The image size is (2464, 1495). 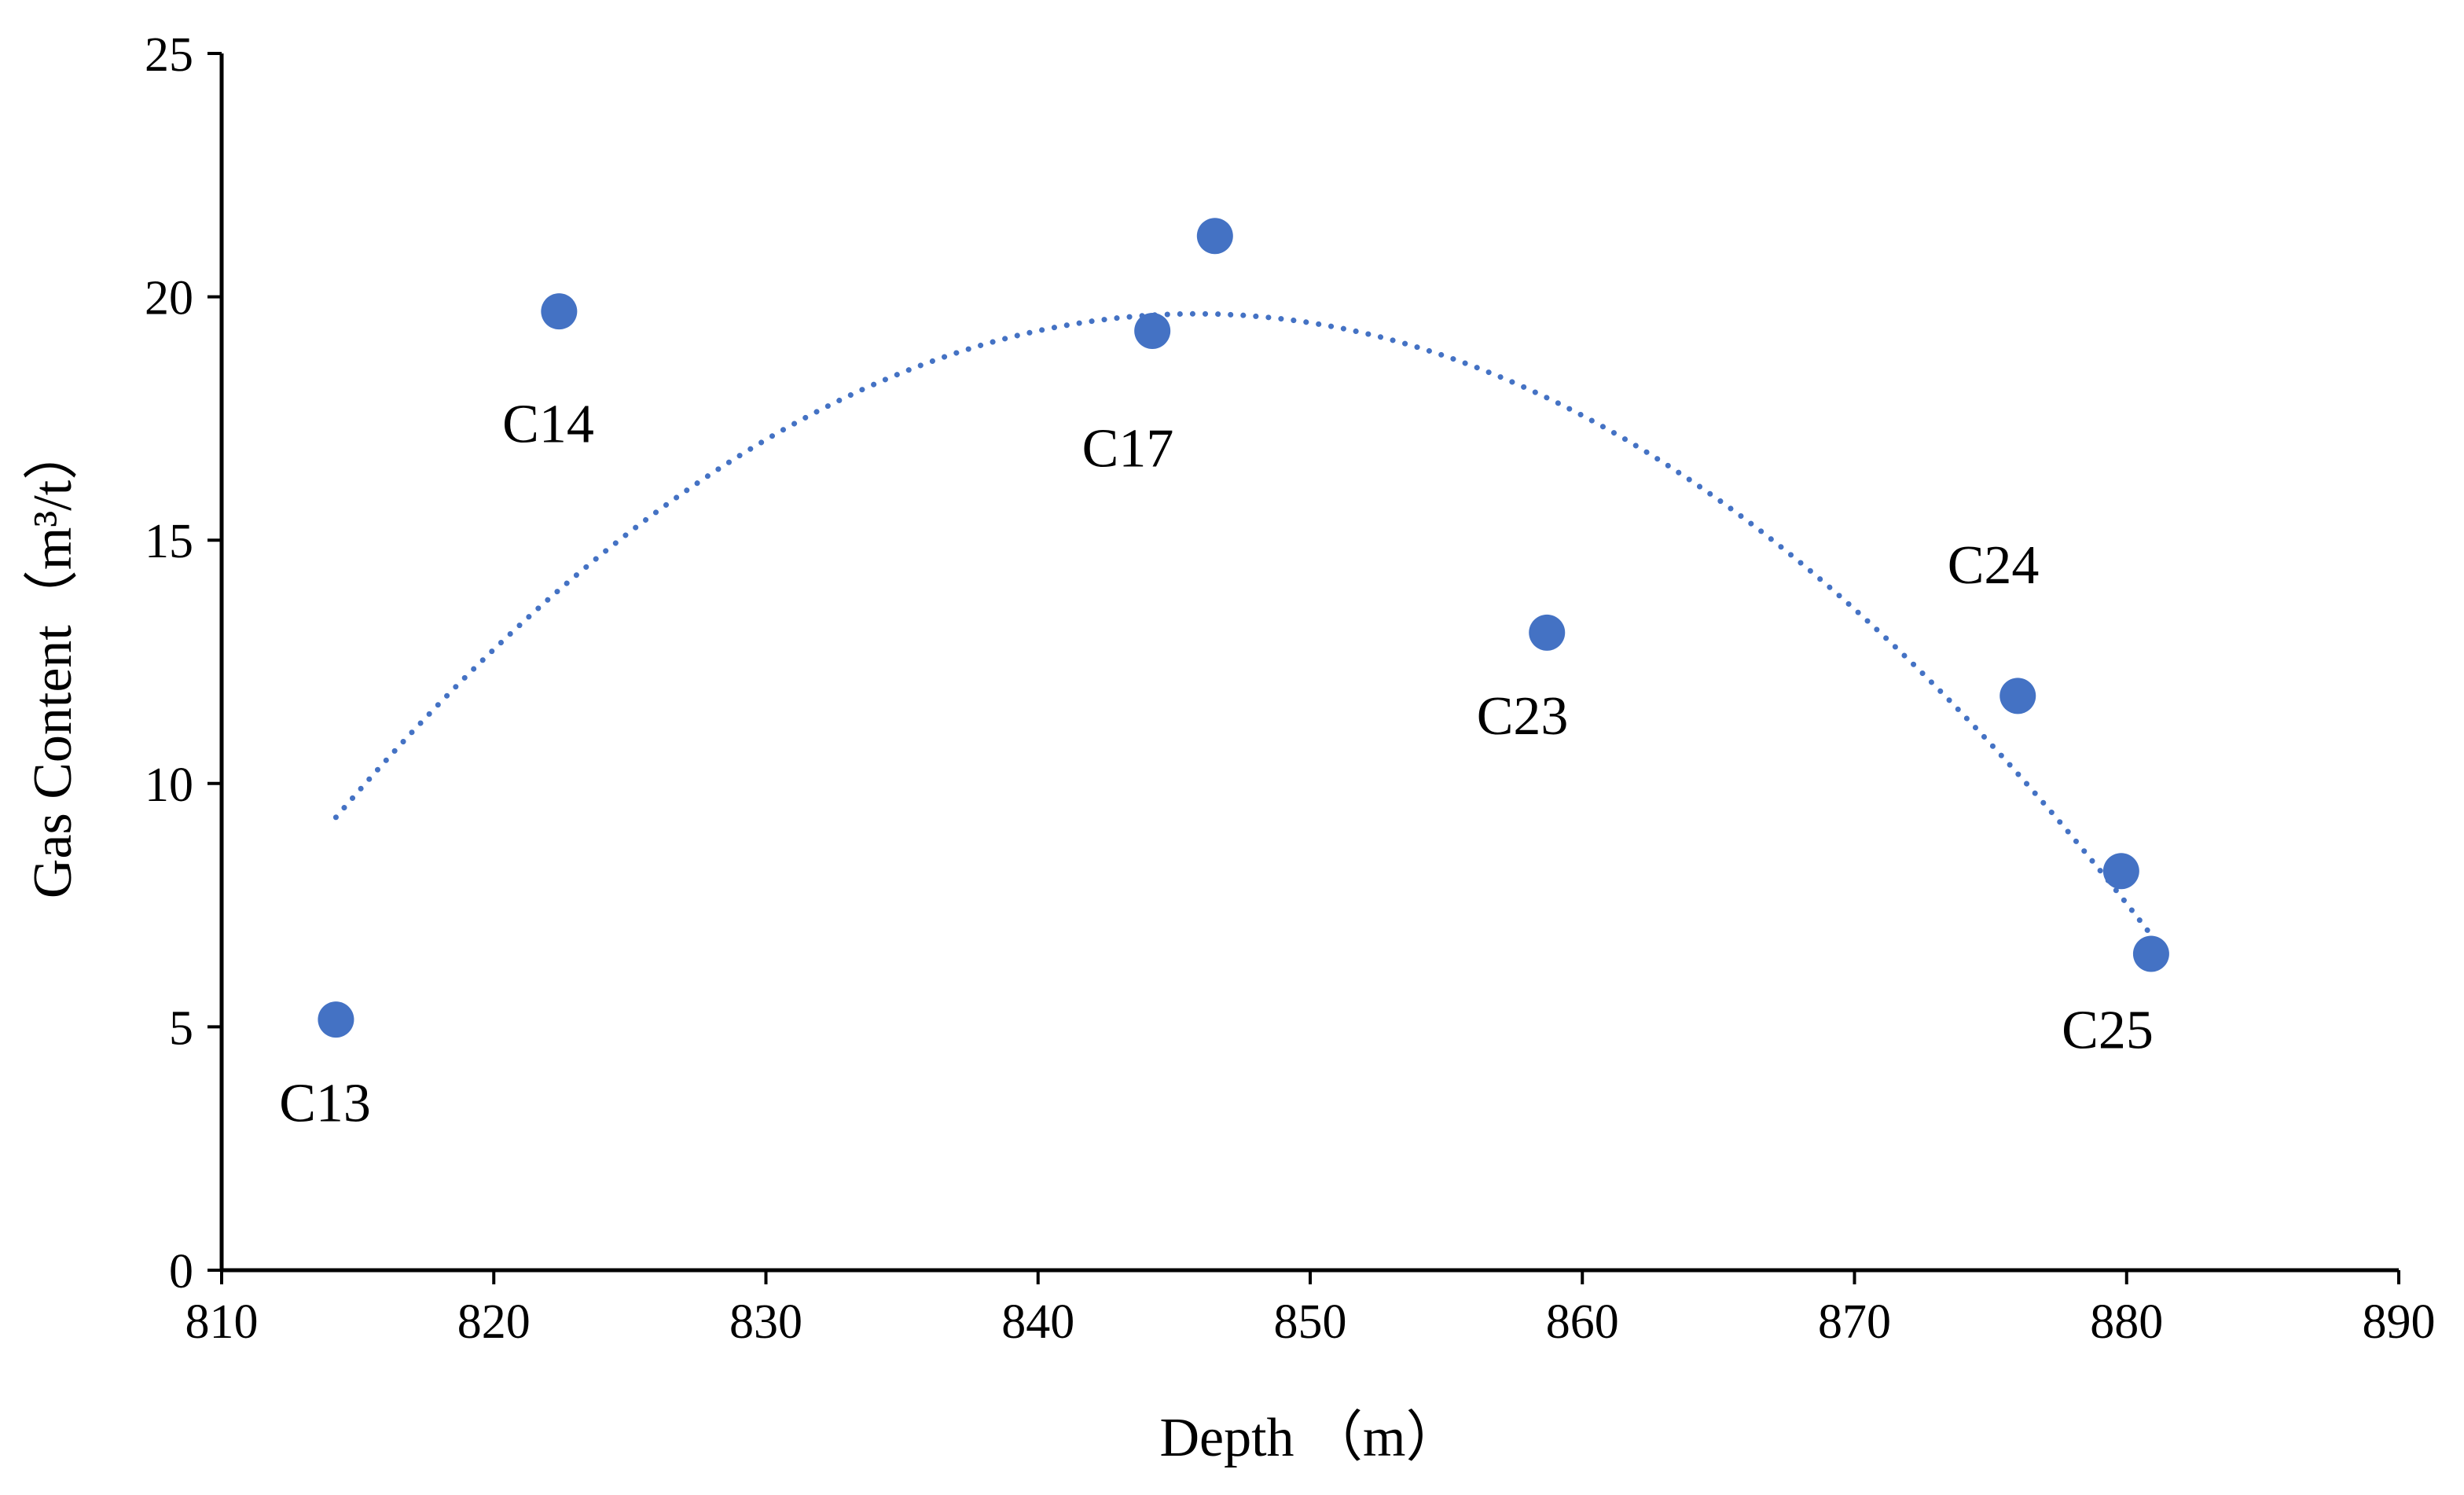 I want to click on y-tick-label: 10, so click(x=169, y=785).